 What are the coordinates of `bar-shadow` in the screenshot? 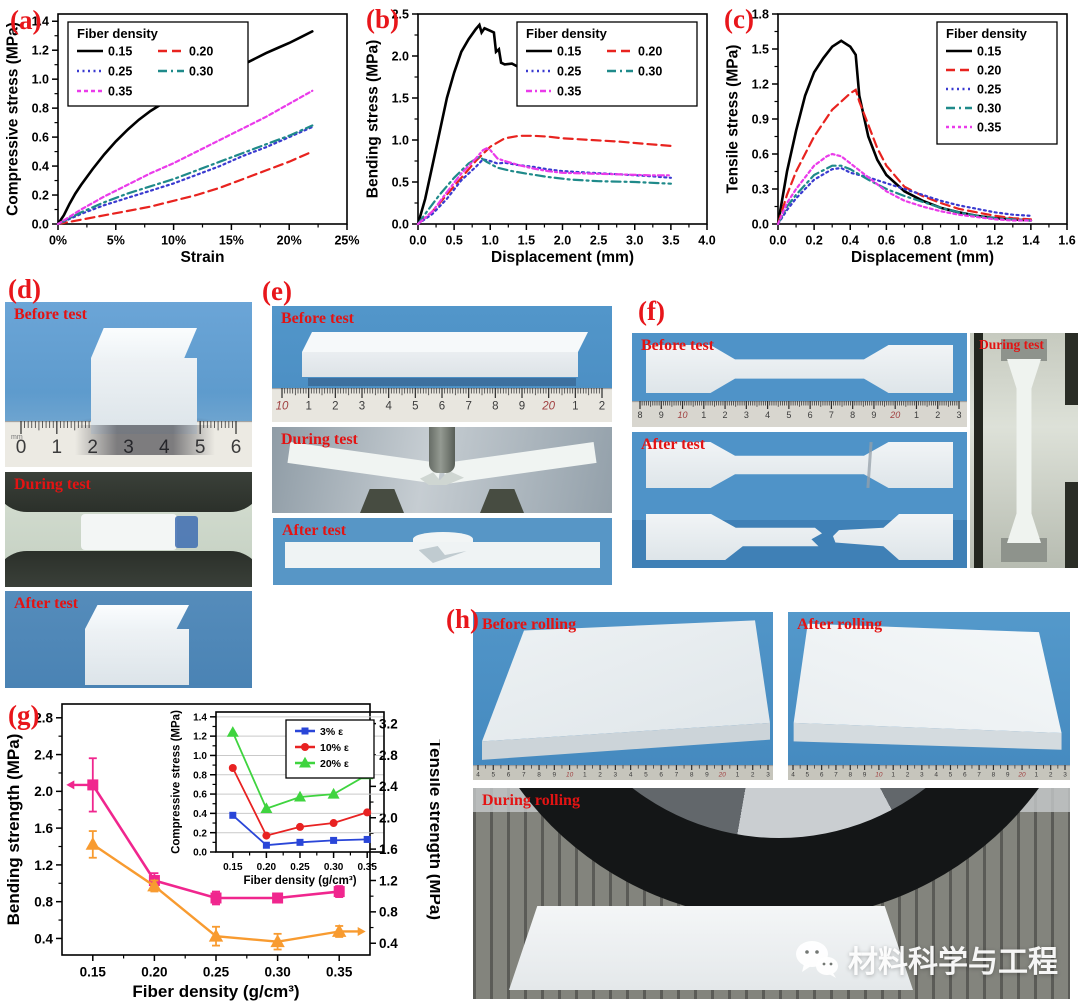 It's located at (442, 382).